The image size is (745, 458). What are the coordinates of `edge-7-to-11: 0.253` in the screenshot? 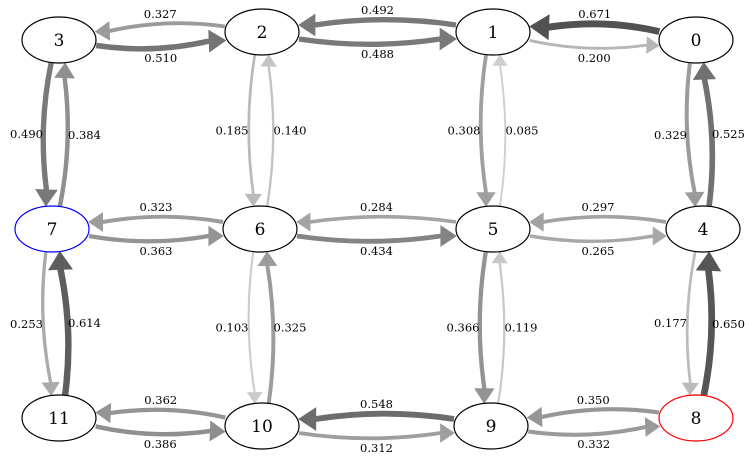 It's located at (35, 324).